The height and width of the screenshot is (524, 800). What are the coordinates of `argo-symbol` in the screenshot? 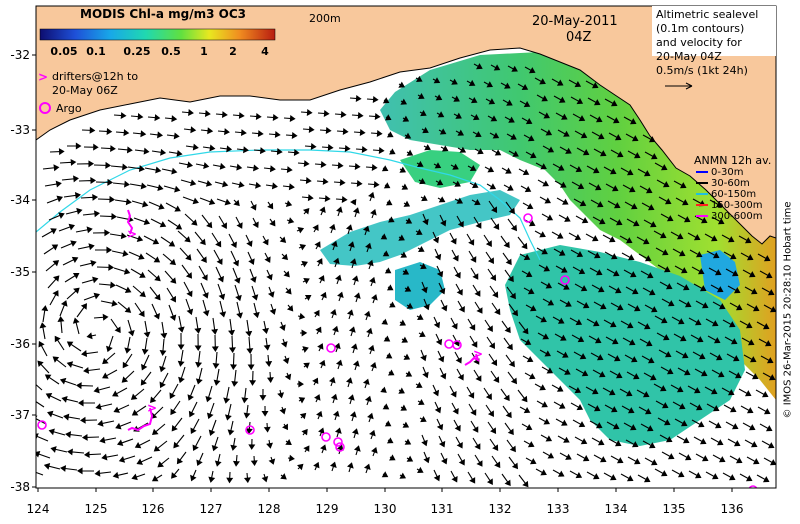 It's located at (45, 108).